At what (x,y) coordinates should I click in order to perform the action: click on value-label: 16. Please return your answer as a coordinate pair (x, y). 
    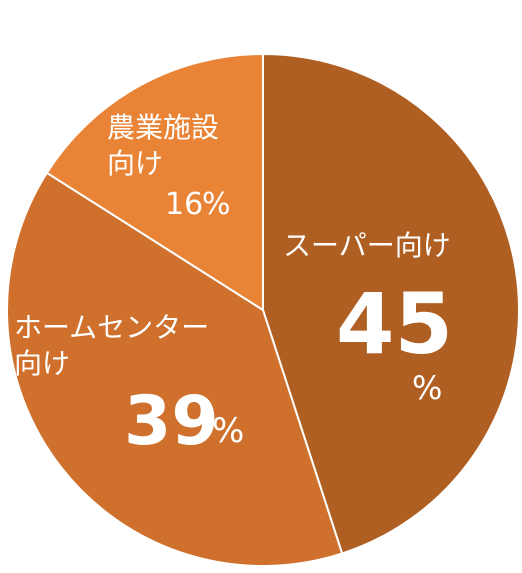
    Looking at the image, I should click on (184, 204).